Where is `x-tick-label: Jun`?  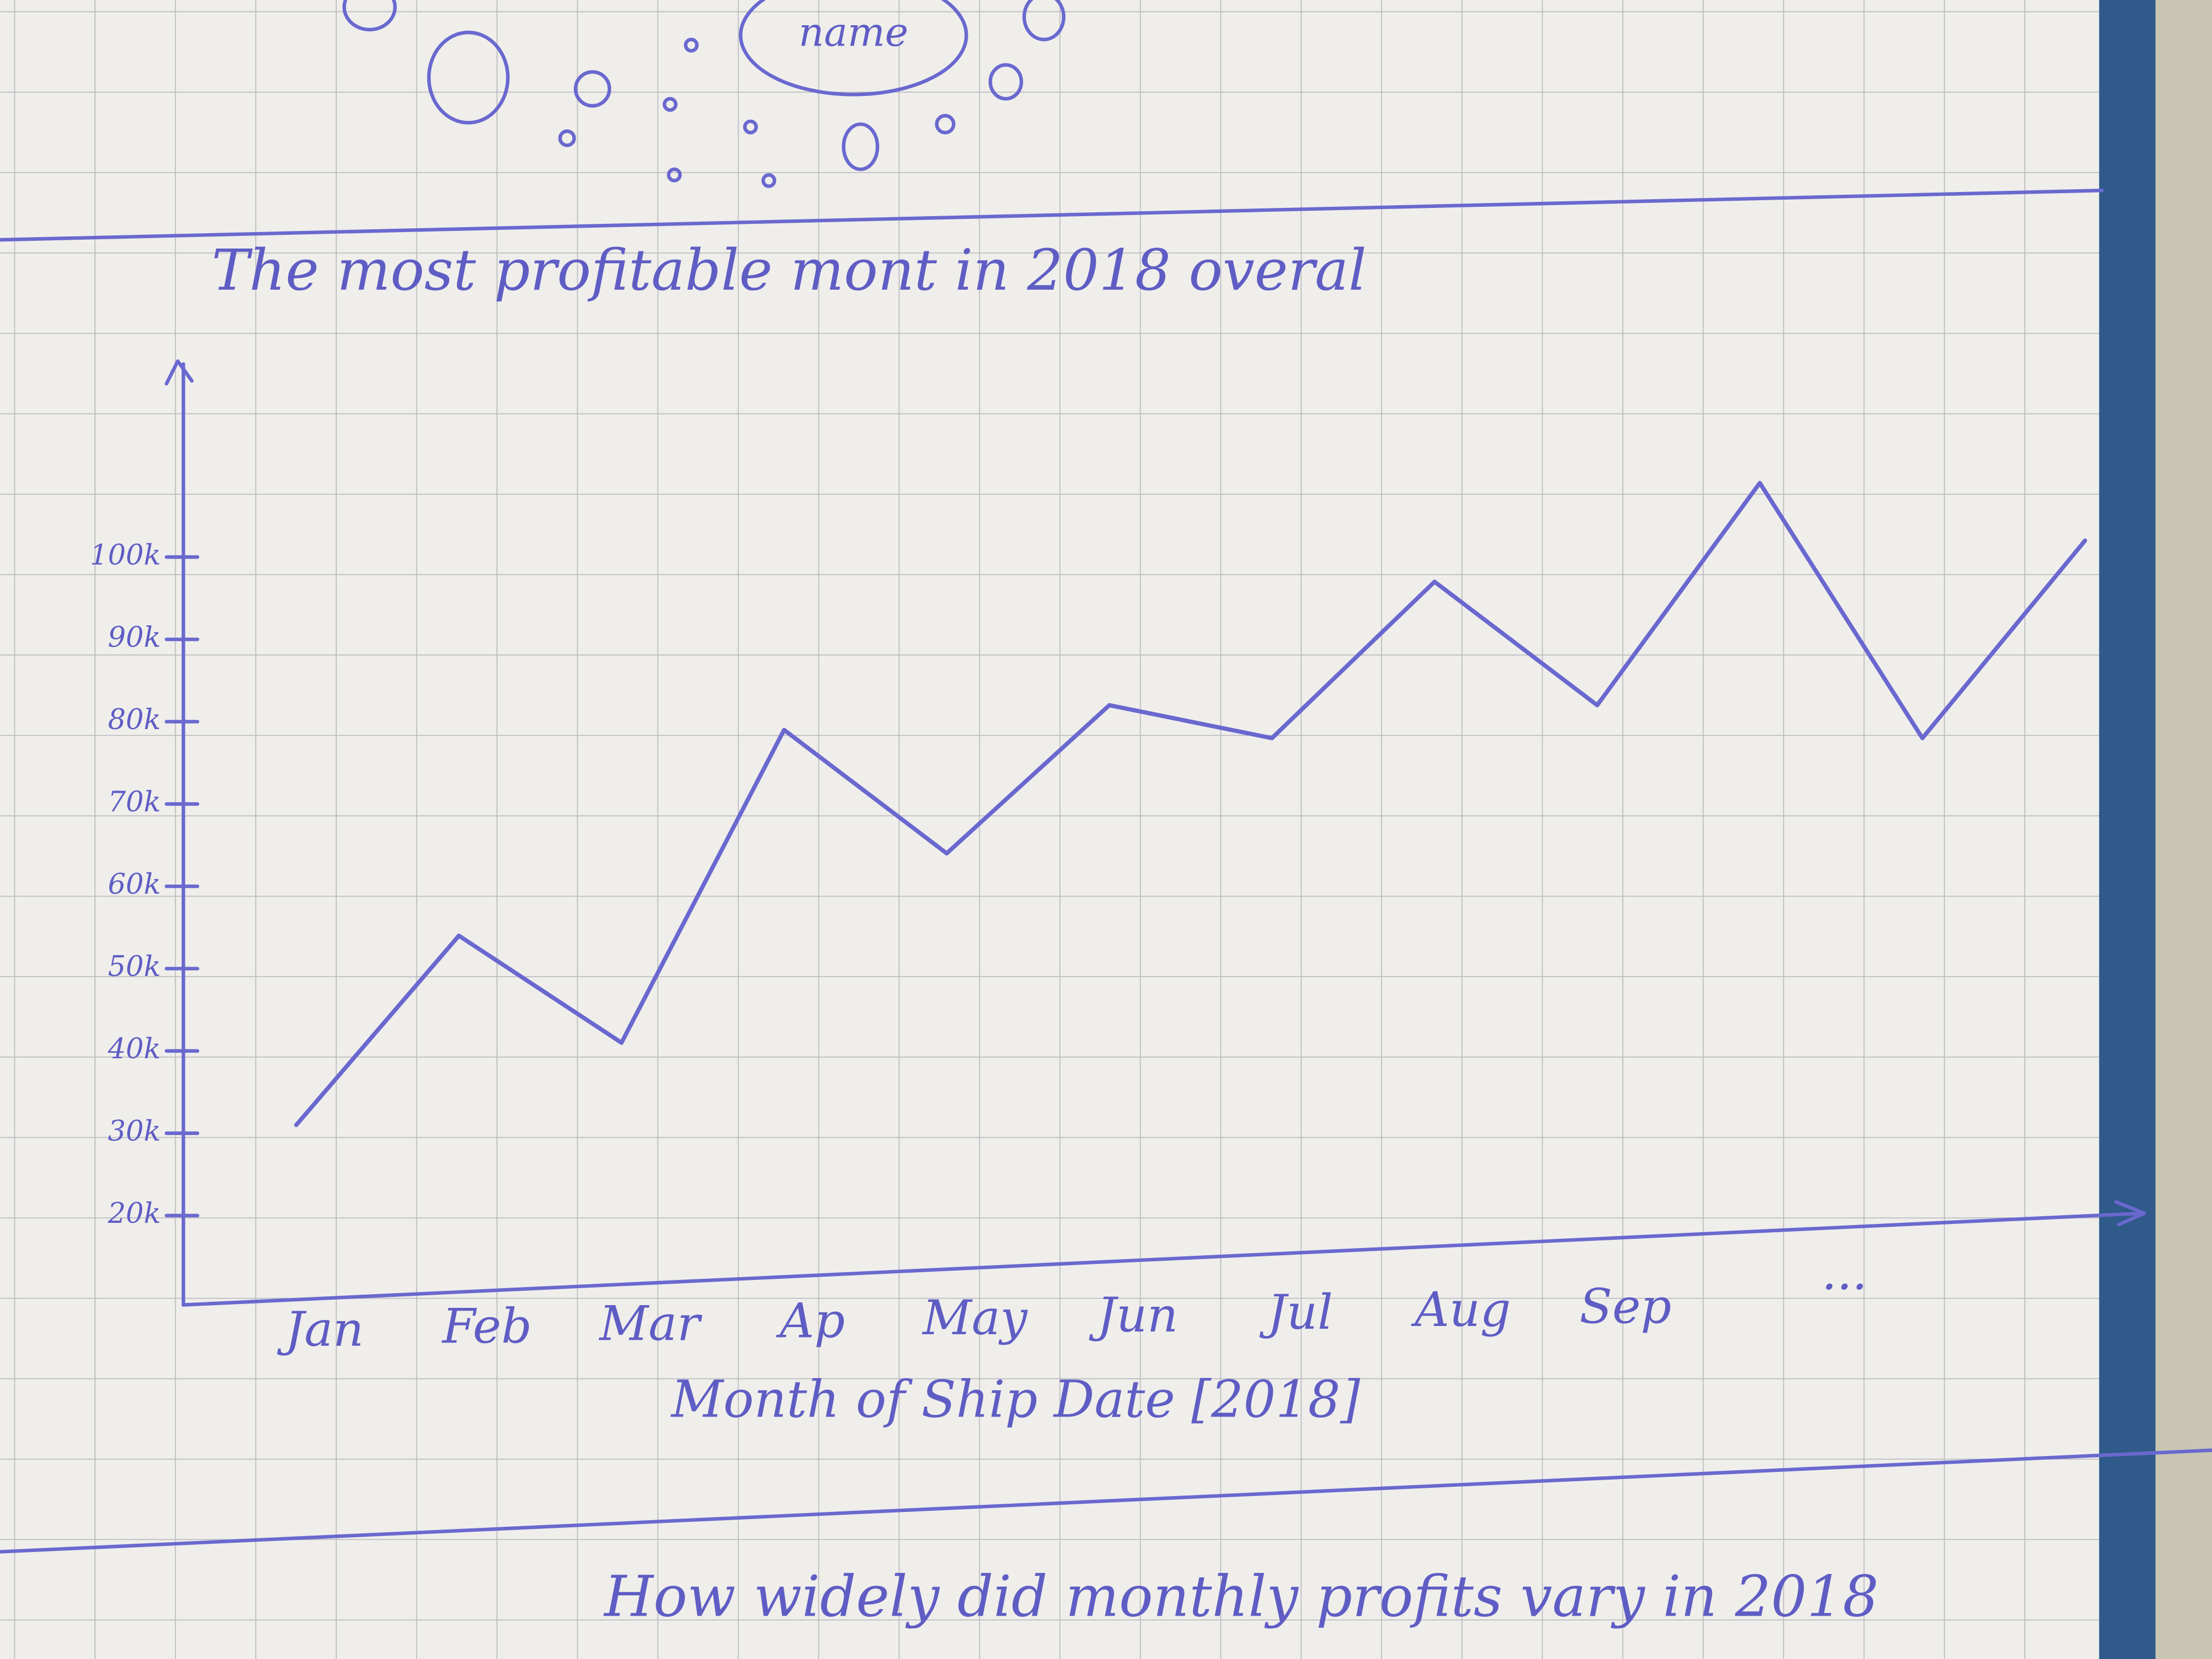
x-tick-label: Jun is located at coordinates (1133, 1315).